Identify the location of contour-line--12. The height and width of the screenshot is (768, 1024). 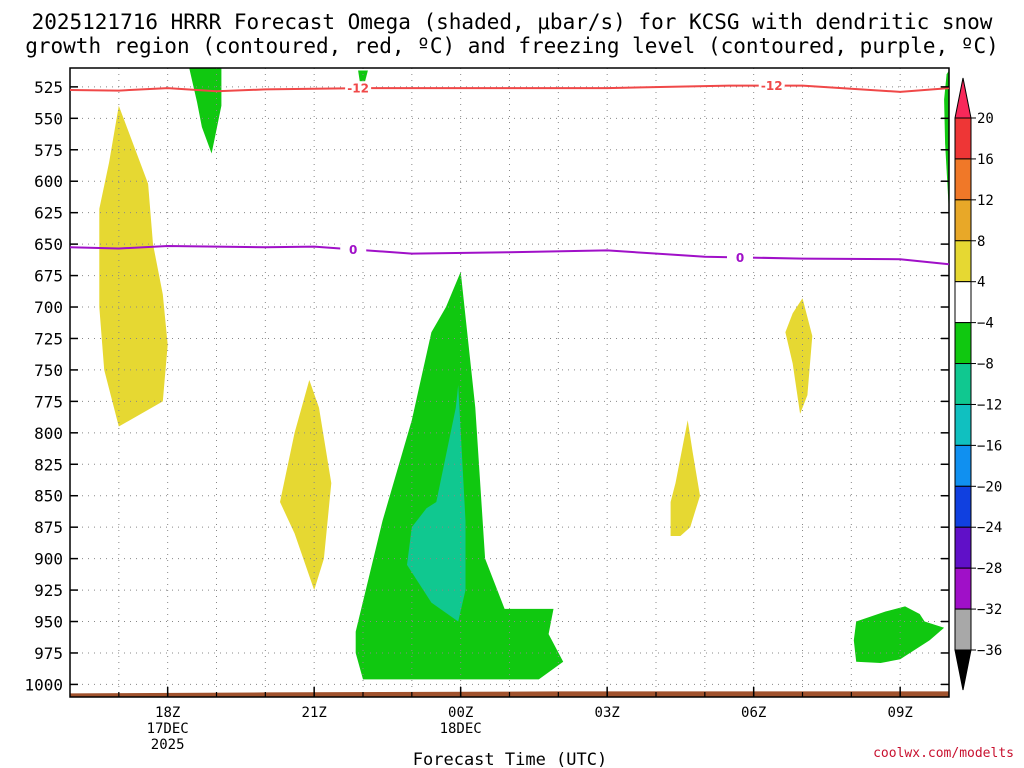
(509, 88).